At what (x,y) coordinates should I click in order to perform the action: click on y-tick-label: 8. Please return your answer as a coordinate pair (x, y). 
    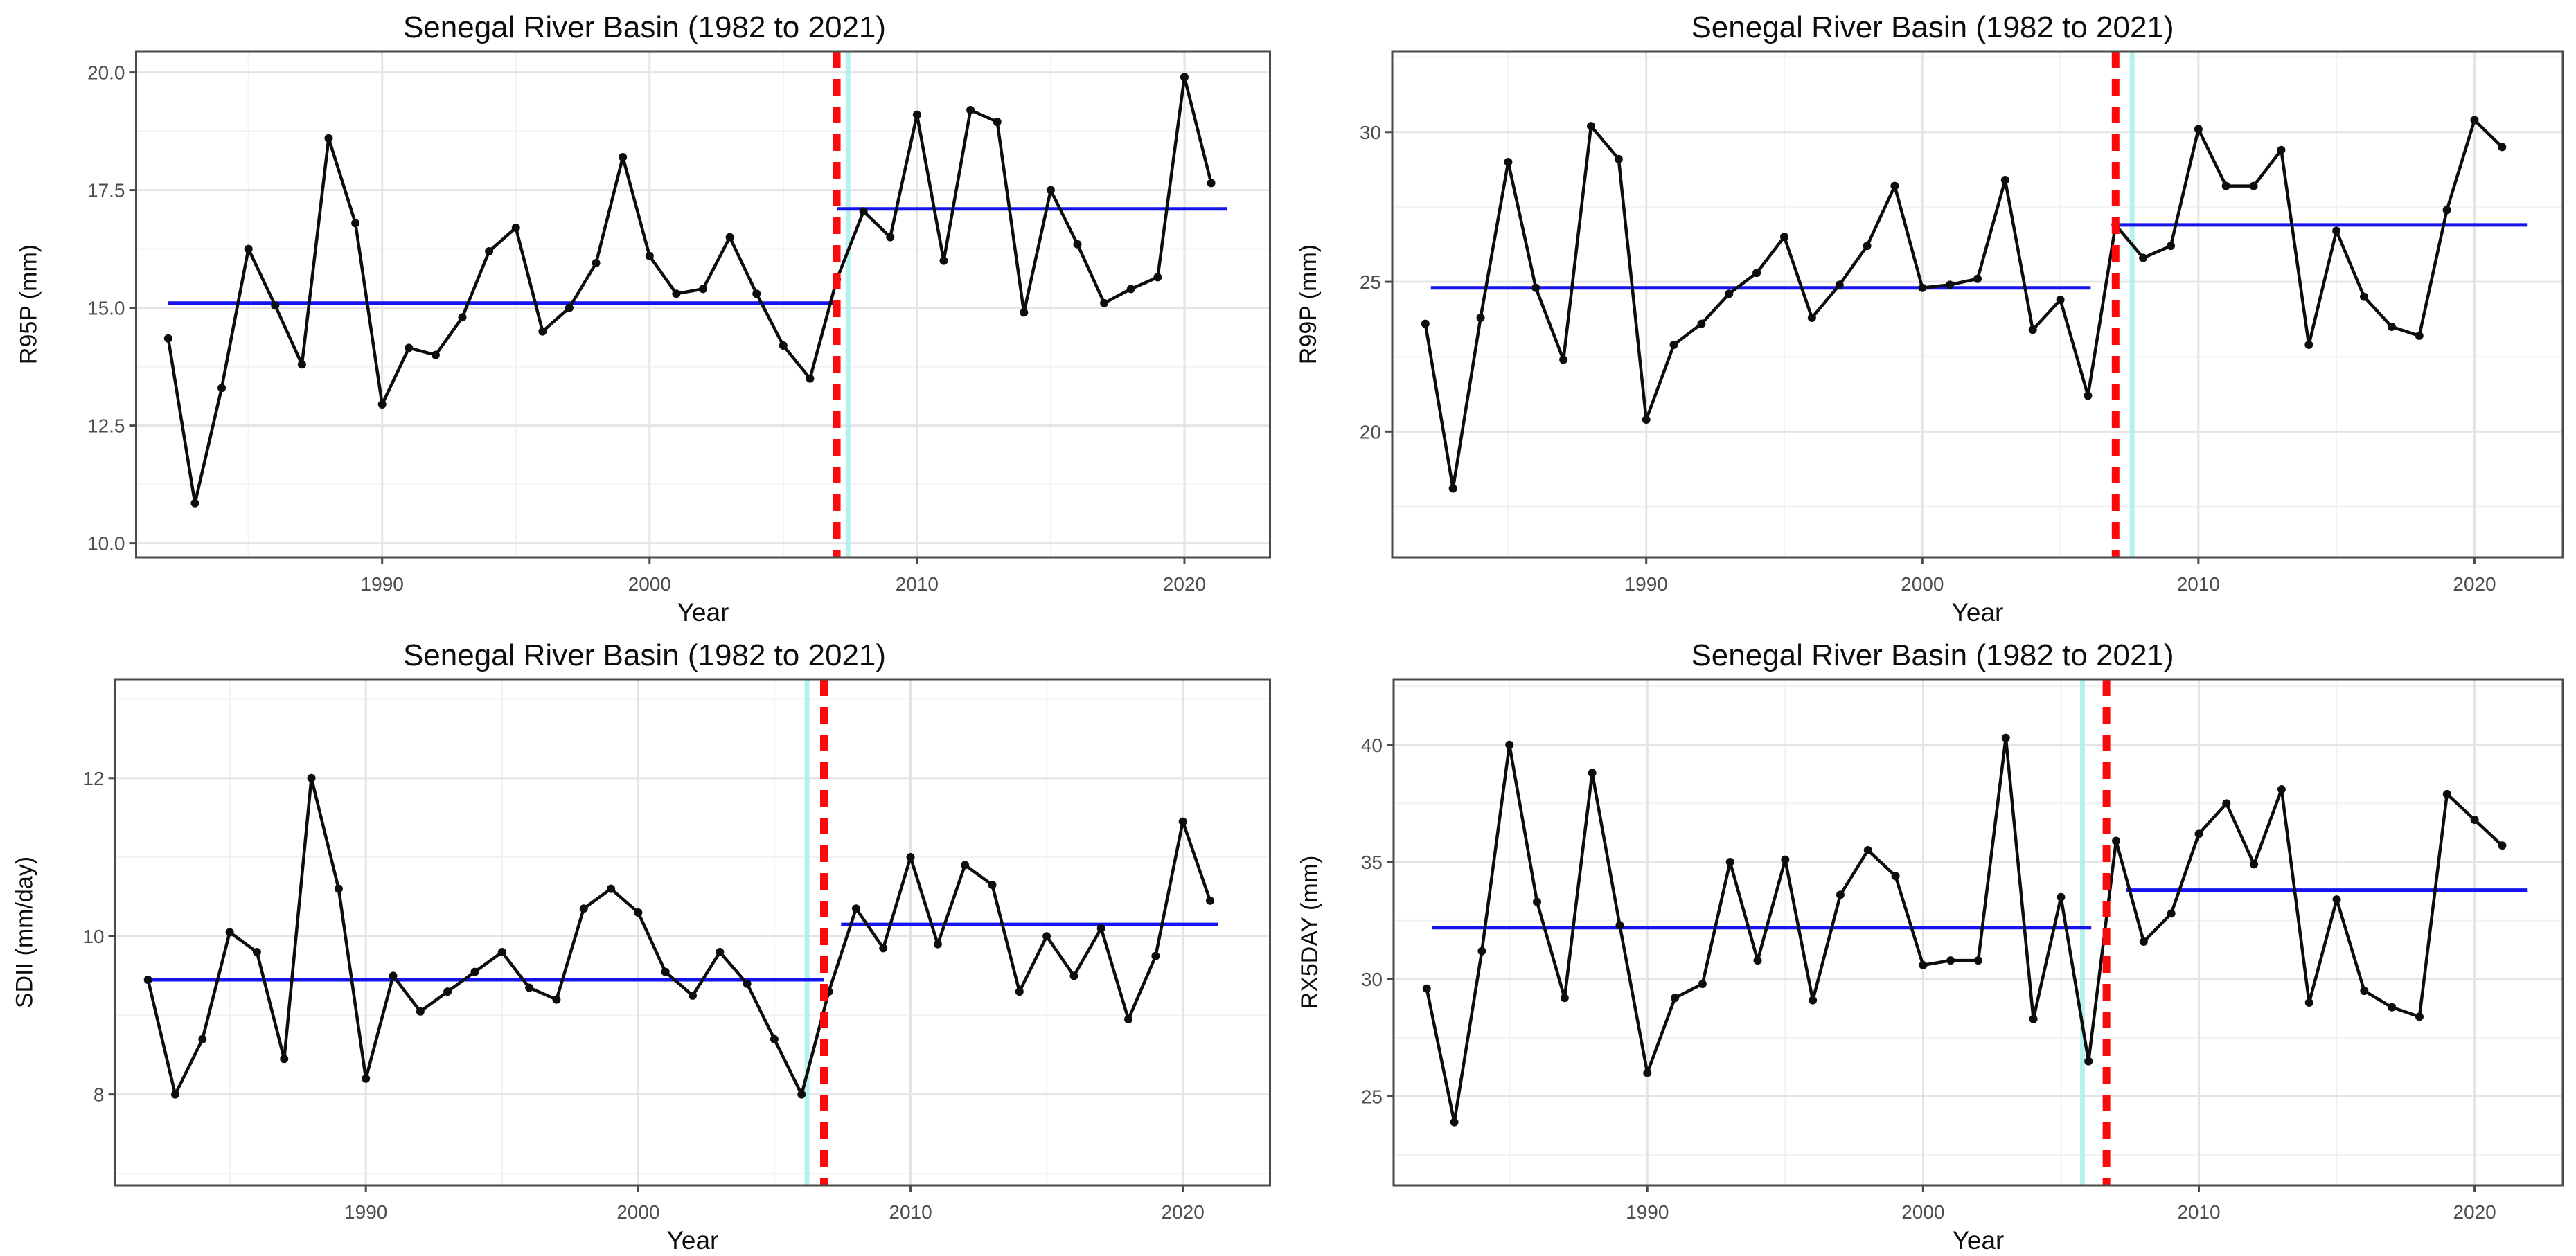
    Looking at the image, I should click on (99, 1095).